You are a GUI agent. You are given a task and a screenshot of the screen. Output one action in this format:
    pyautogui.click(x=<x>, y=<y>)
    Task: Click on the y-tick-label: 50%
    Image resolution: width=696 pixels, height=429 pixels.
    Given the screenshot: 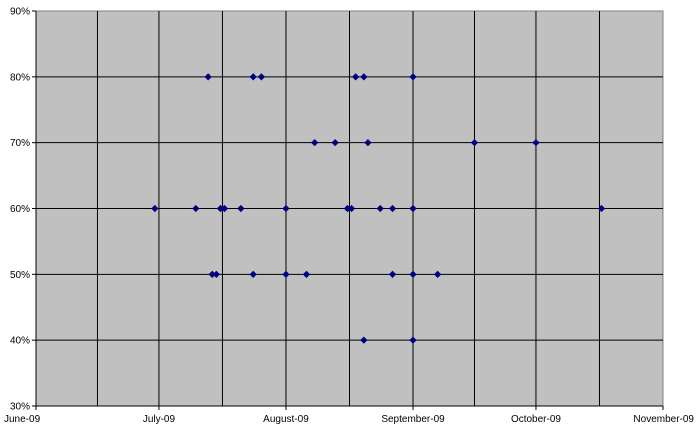 What is the action you would take?
    pyautogui.click(x=20, y=275)
    